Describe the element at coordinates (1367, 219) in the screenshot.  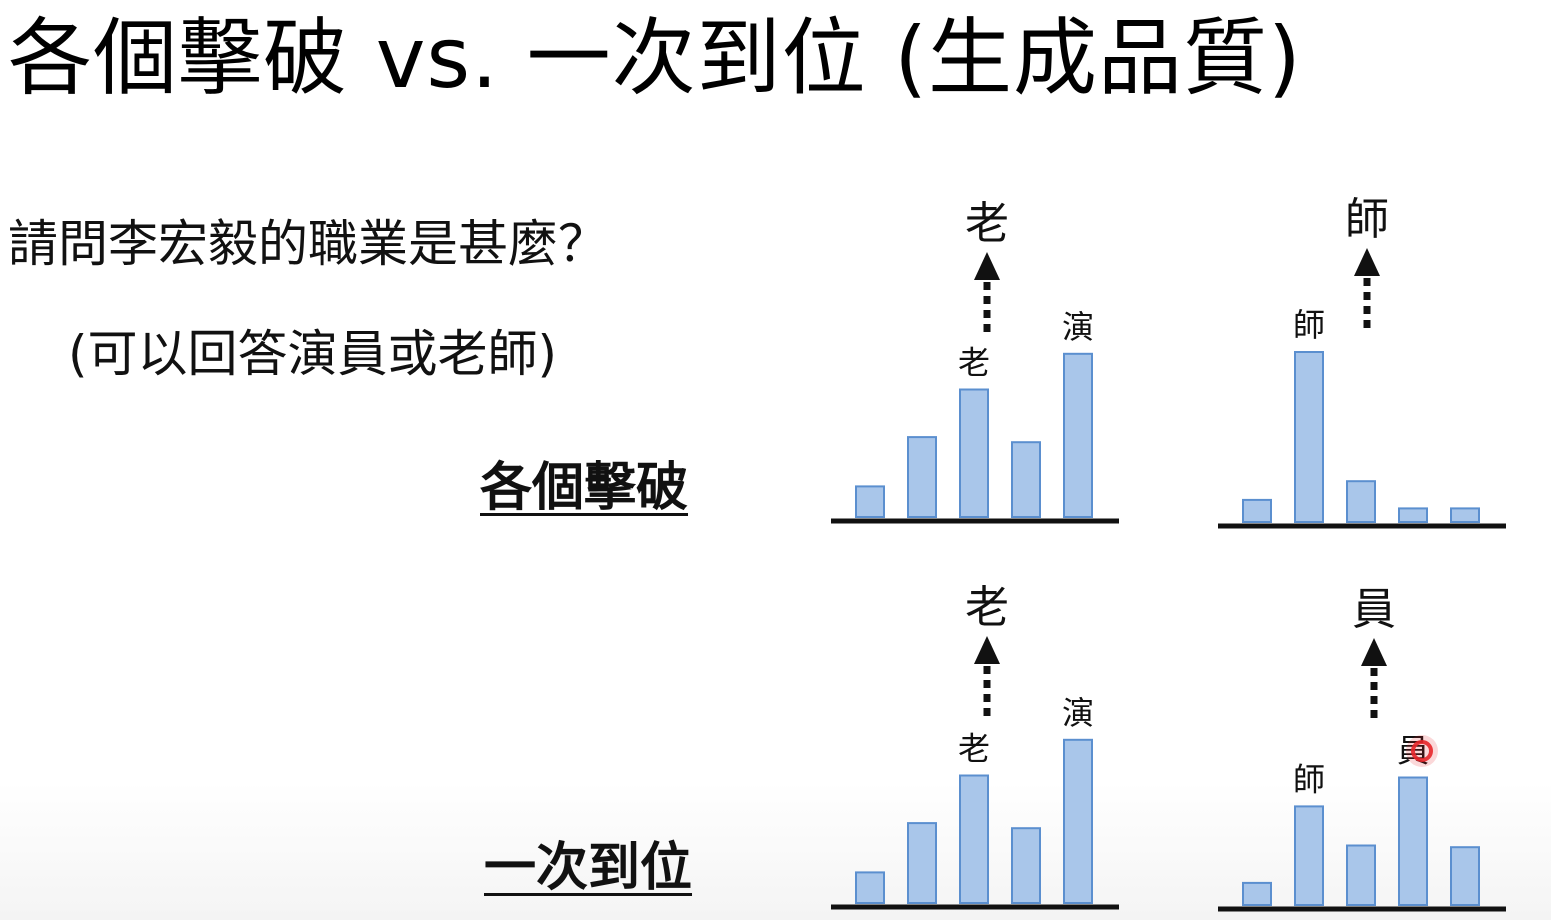
I see `output-token: 師` at that location.